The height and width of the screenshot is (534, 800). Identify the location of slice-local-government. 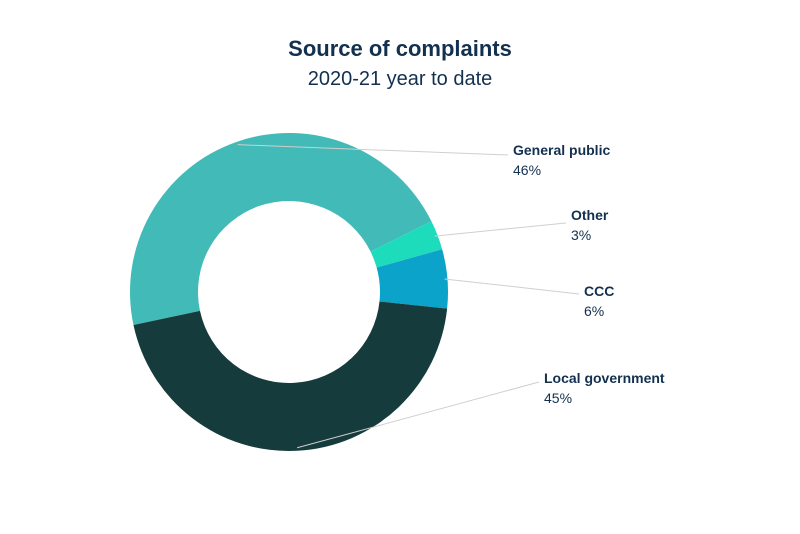
(290, 376).